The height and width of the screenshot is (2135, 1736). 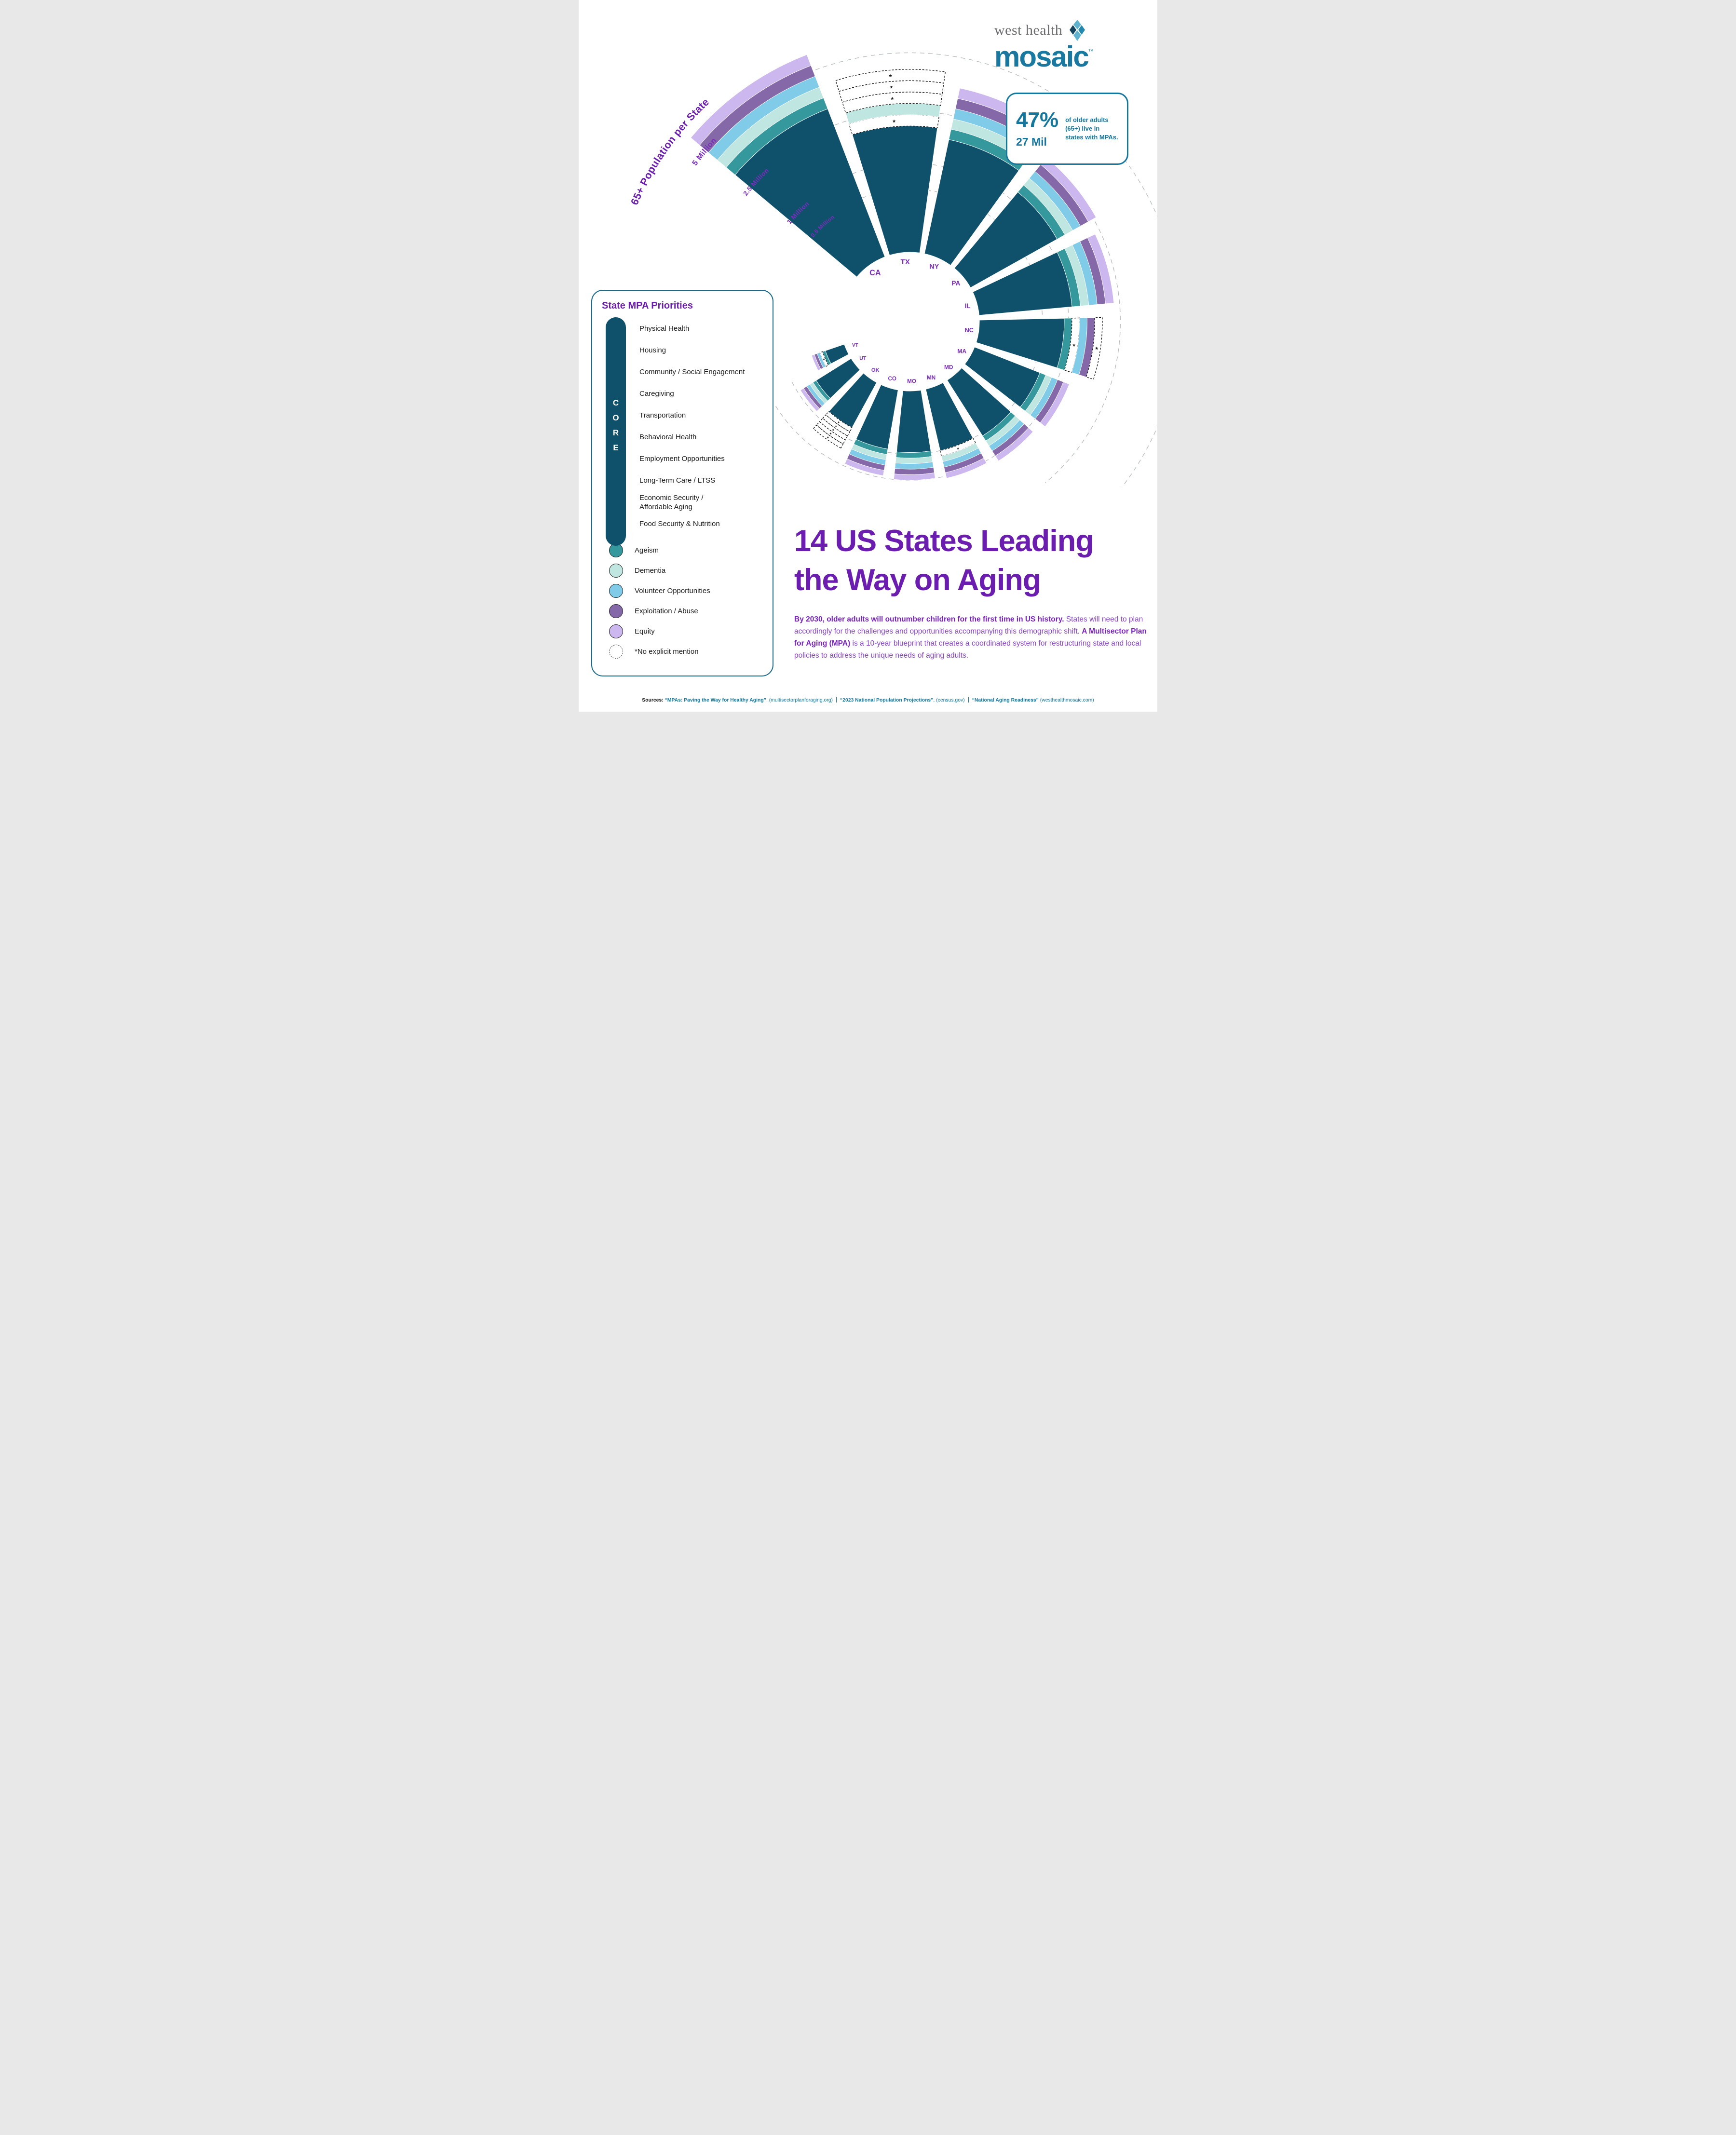 What do you see at coordinates (834, 357) in the screenshot?
I see `chart-wedge-VT: * VT` at bounding box center [834, 357].